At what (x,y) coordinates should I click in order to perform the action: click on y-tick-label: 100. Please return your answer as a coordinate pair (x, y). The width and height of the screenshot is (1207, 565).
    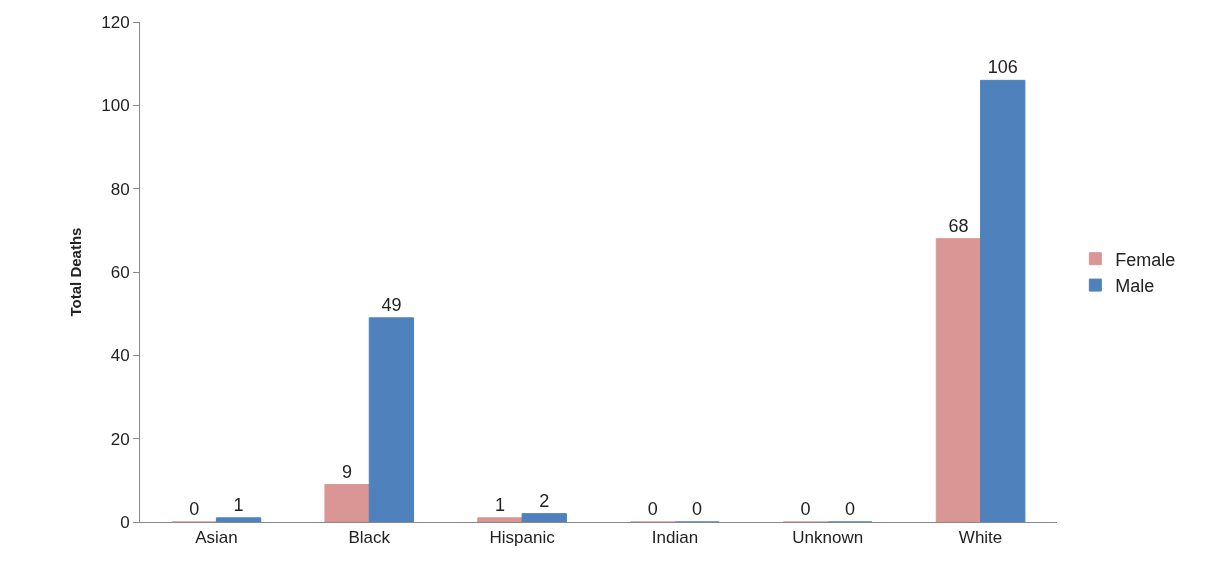
    Looking at the image, I should click on (115, 106).